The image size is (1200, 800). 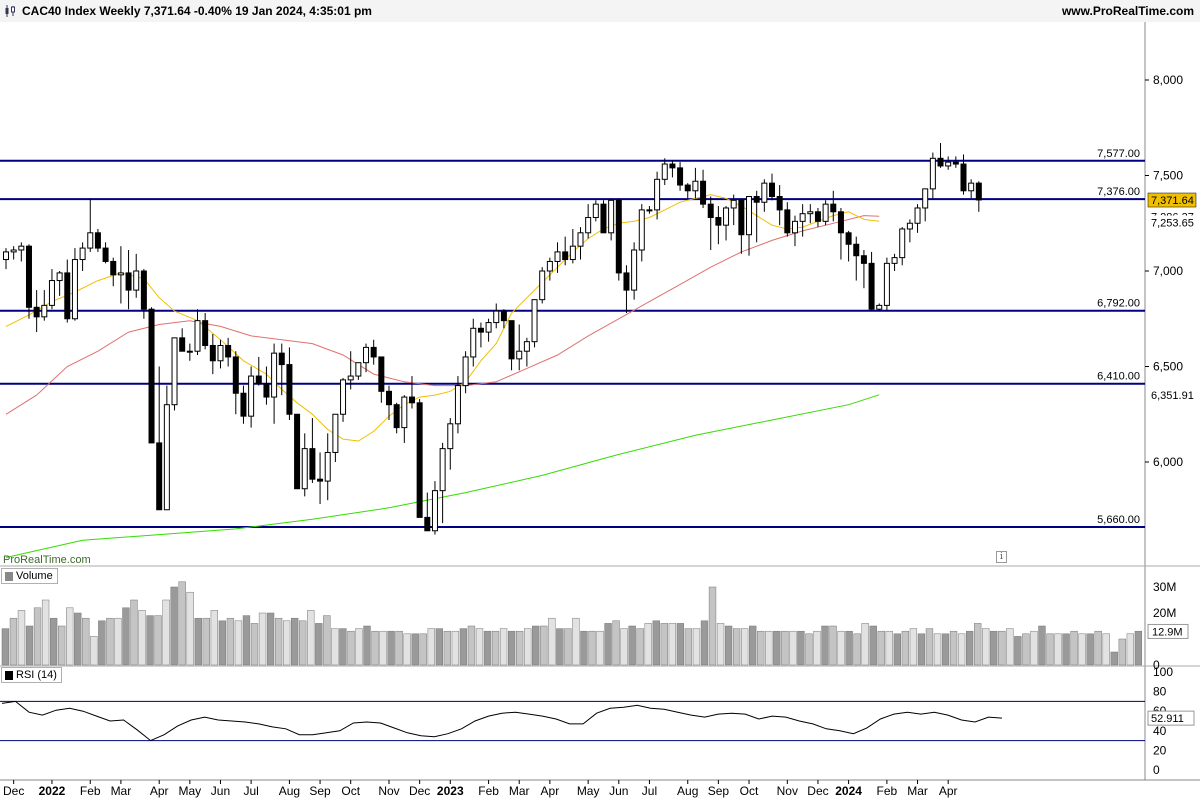 I want to click on watermark: ProRealTime.com, so click(x=47, y=560).